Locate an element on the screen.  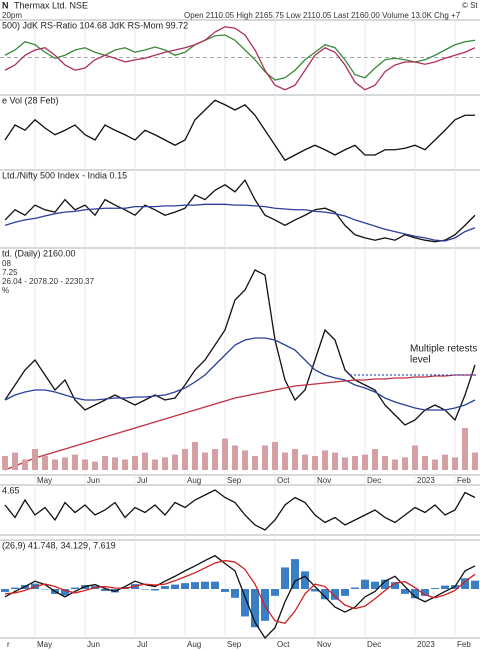
panel-label: % is located at coordinates (5, 290).